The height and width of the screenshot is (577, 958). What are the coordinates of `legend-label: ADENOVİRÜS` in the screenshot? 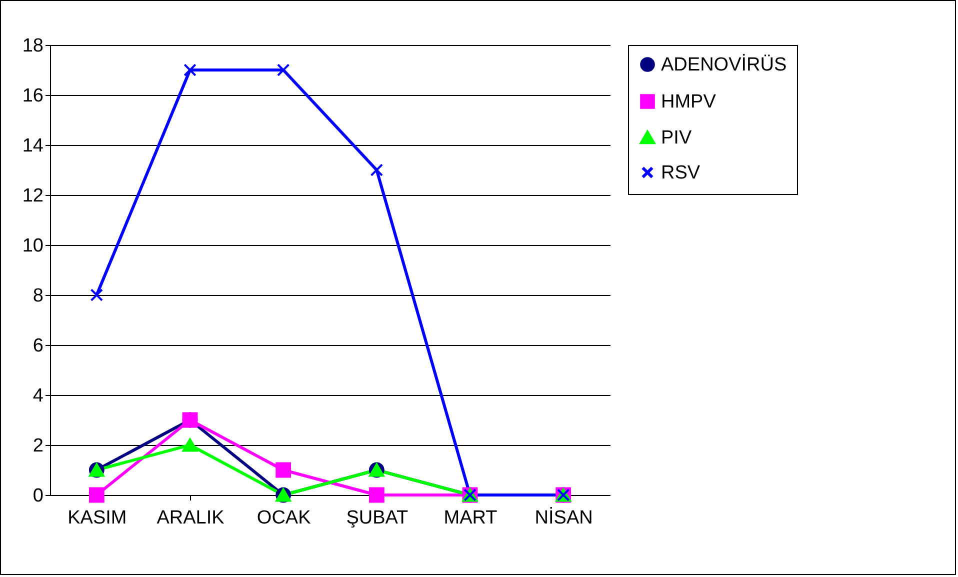 It's located at (724, 65).